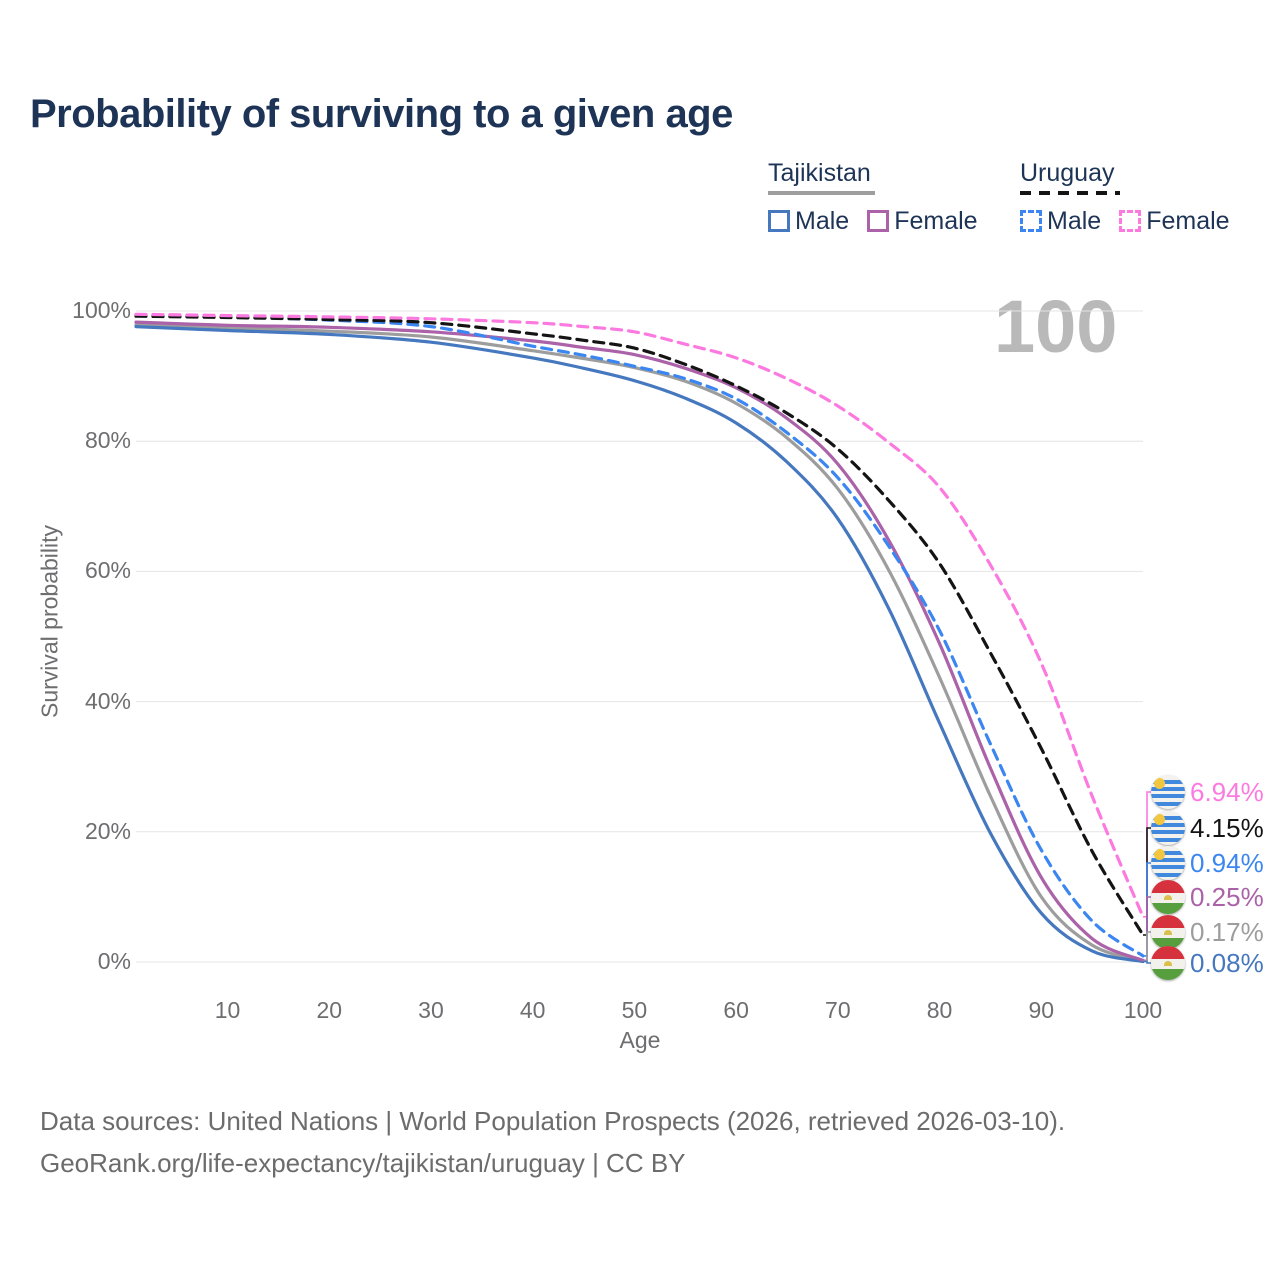 The height and width of the screenshot is (1280, 1280). What do you see at coordinates (1031, 221) in the screenshot?
I see `uruguay-male-swatch-icon` at bounding box center [1031, 221].